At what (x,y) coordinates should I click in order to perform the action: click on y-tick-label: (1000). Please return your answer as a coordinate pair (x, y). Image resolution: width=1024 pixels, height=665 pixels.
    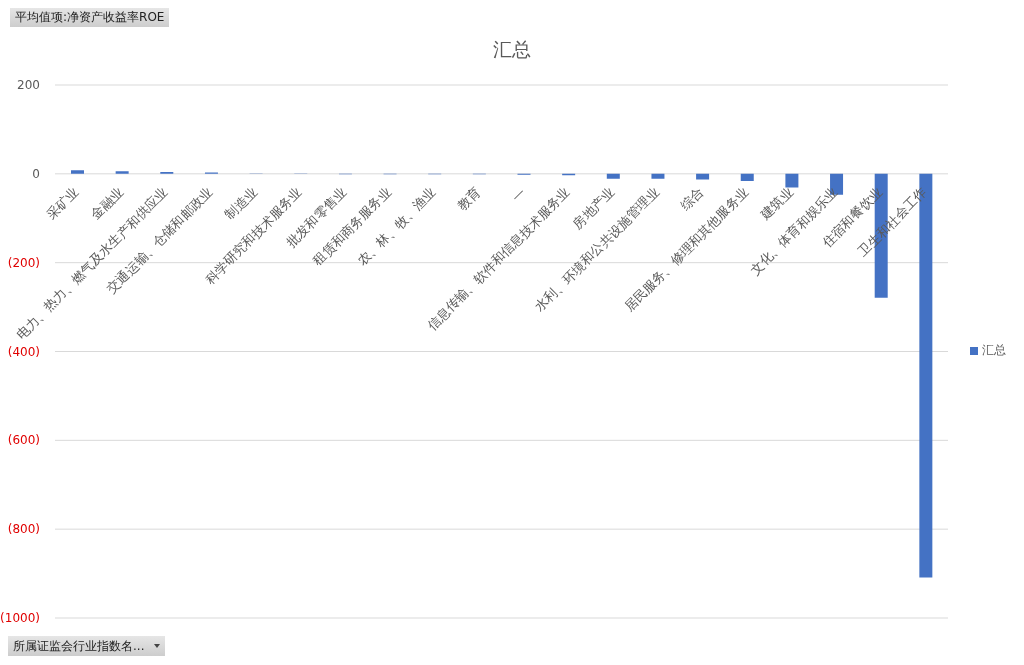
    Looking at the image, I should click on (20, 618).